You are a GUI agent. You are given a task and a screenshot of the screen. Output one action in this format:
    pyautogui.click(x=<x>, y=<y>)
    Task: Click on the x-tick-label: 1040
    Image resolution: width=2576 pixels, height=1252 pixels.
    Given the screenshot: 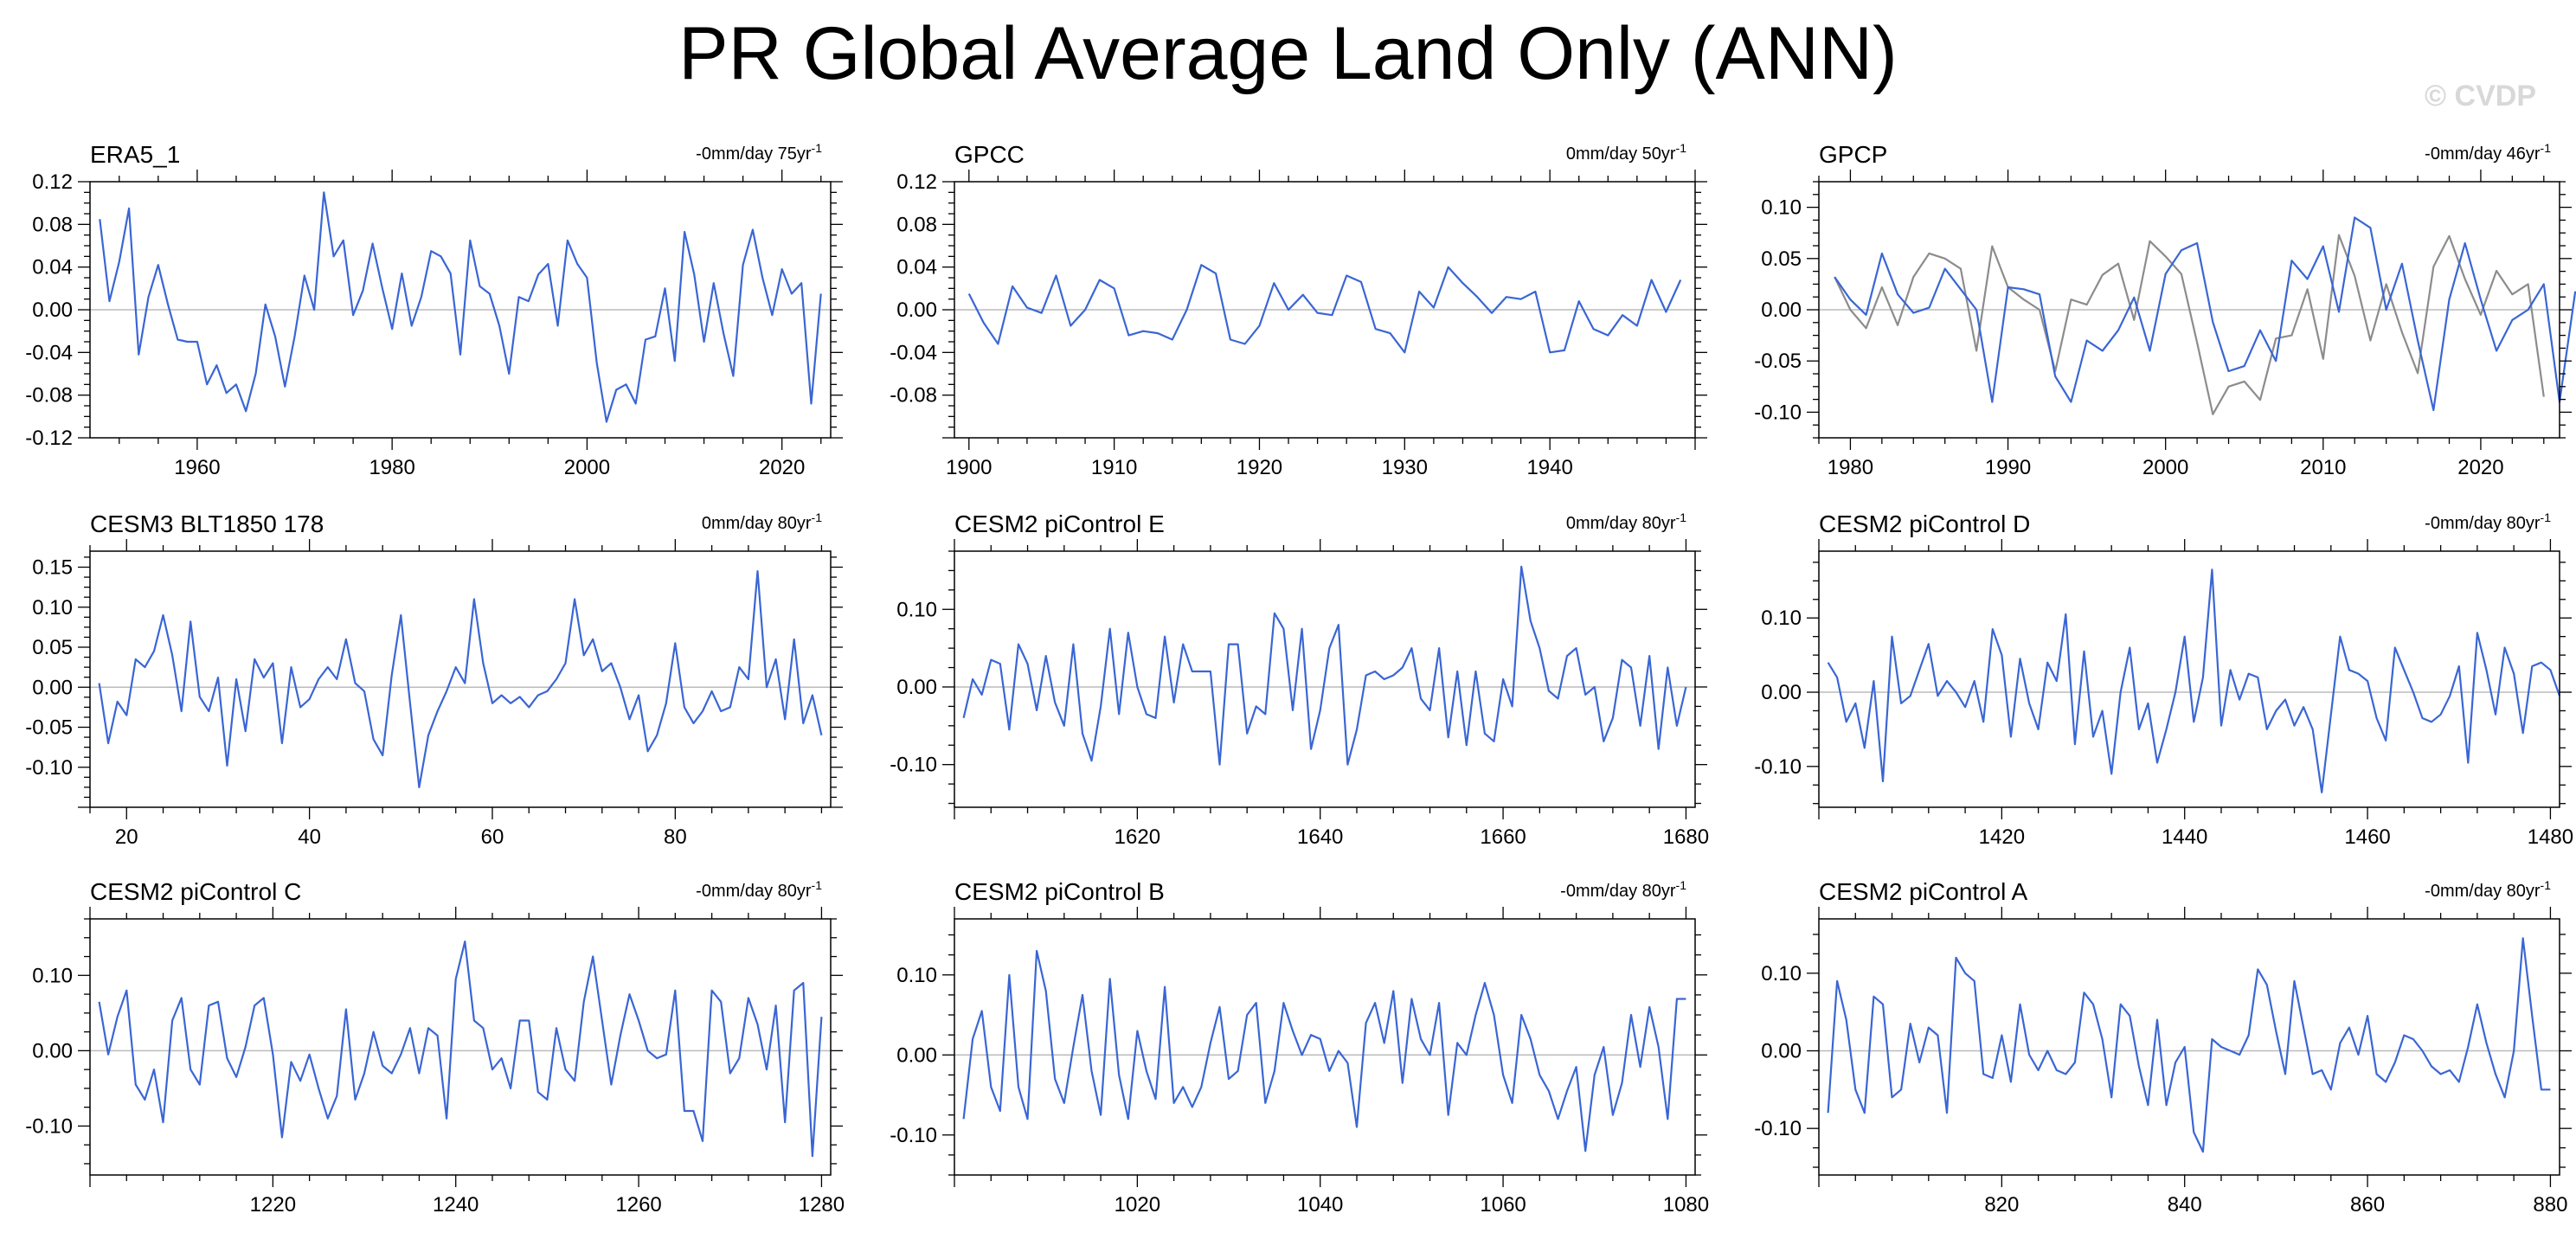 What is the action you would take?
    pyautogui.click(x=1320, y=1205)
    